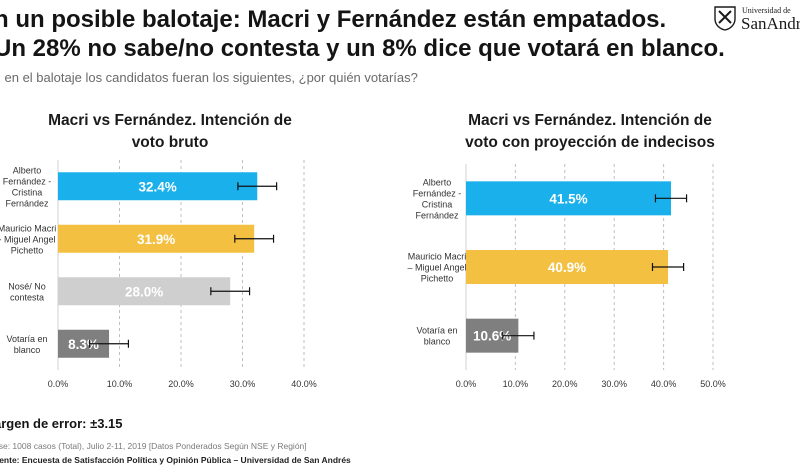 This screenshot has height=470, width=800. What do you see at coordinates (713, 384) in the screenshot?
I see `x-tick-label: 50.0%` at bounding box center [713, 384].